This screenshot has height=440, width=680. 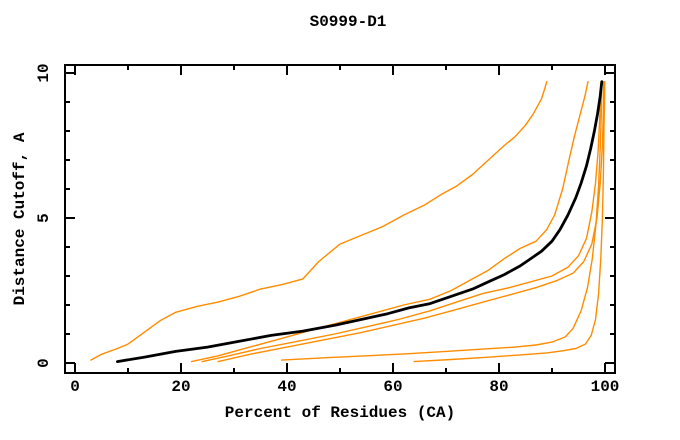 I want to click on x-tick-label: 40, so click(x=286, y=387).